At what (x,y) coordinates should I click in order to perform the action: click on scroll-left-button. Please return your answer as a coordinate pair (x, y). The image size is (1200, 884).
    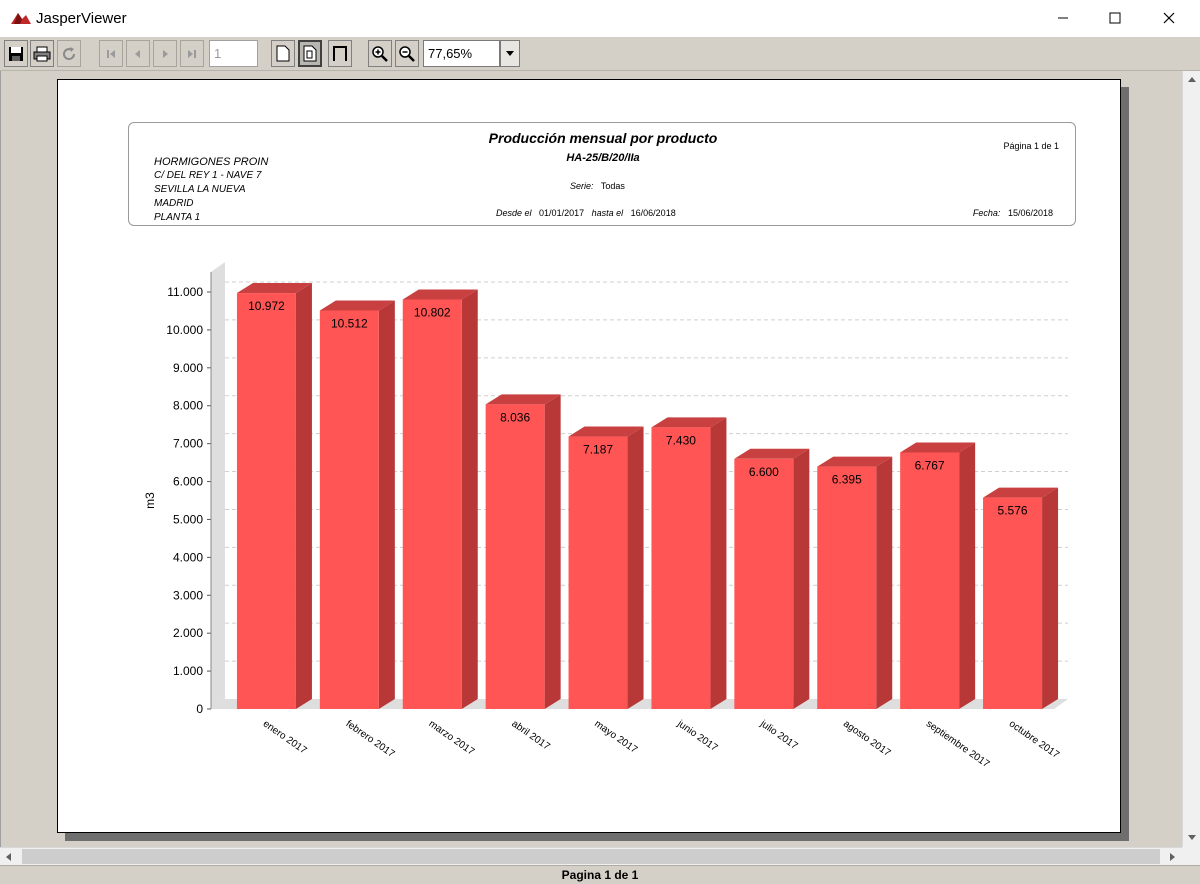
    Looking at the image, I should click on (8, 856).